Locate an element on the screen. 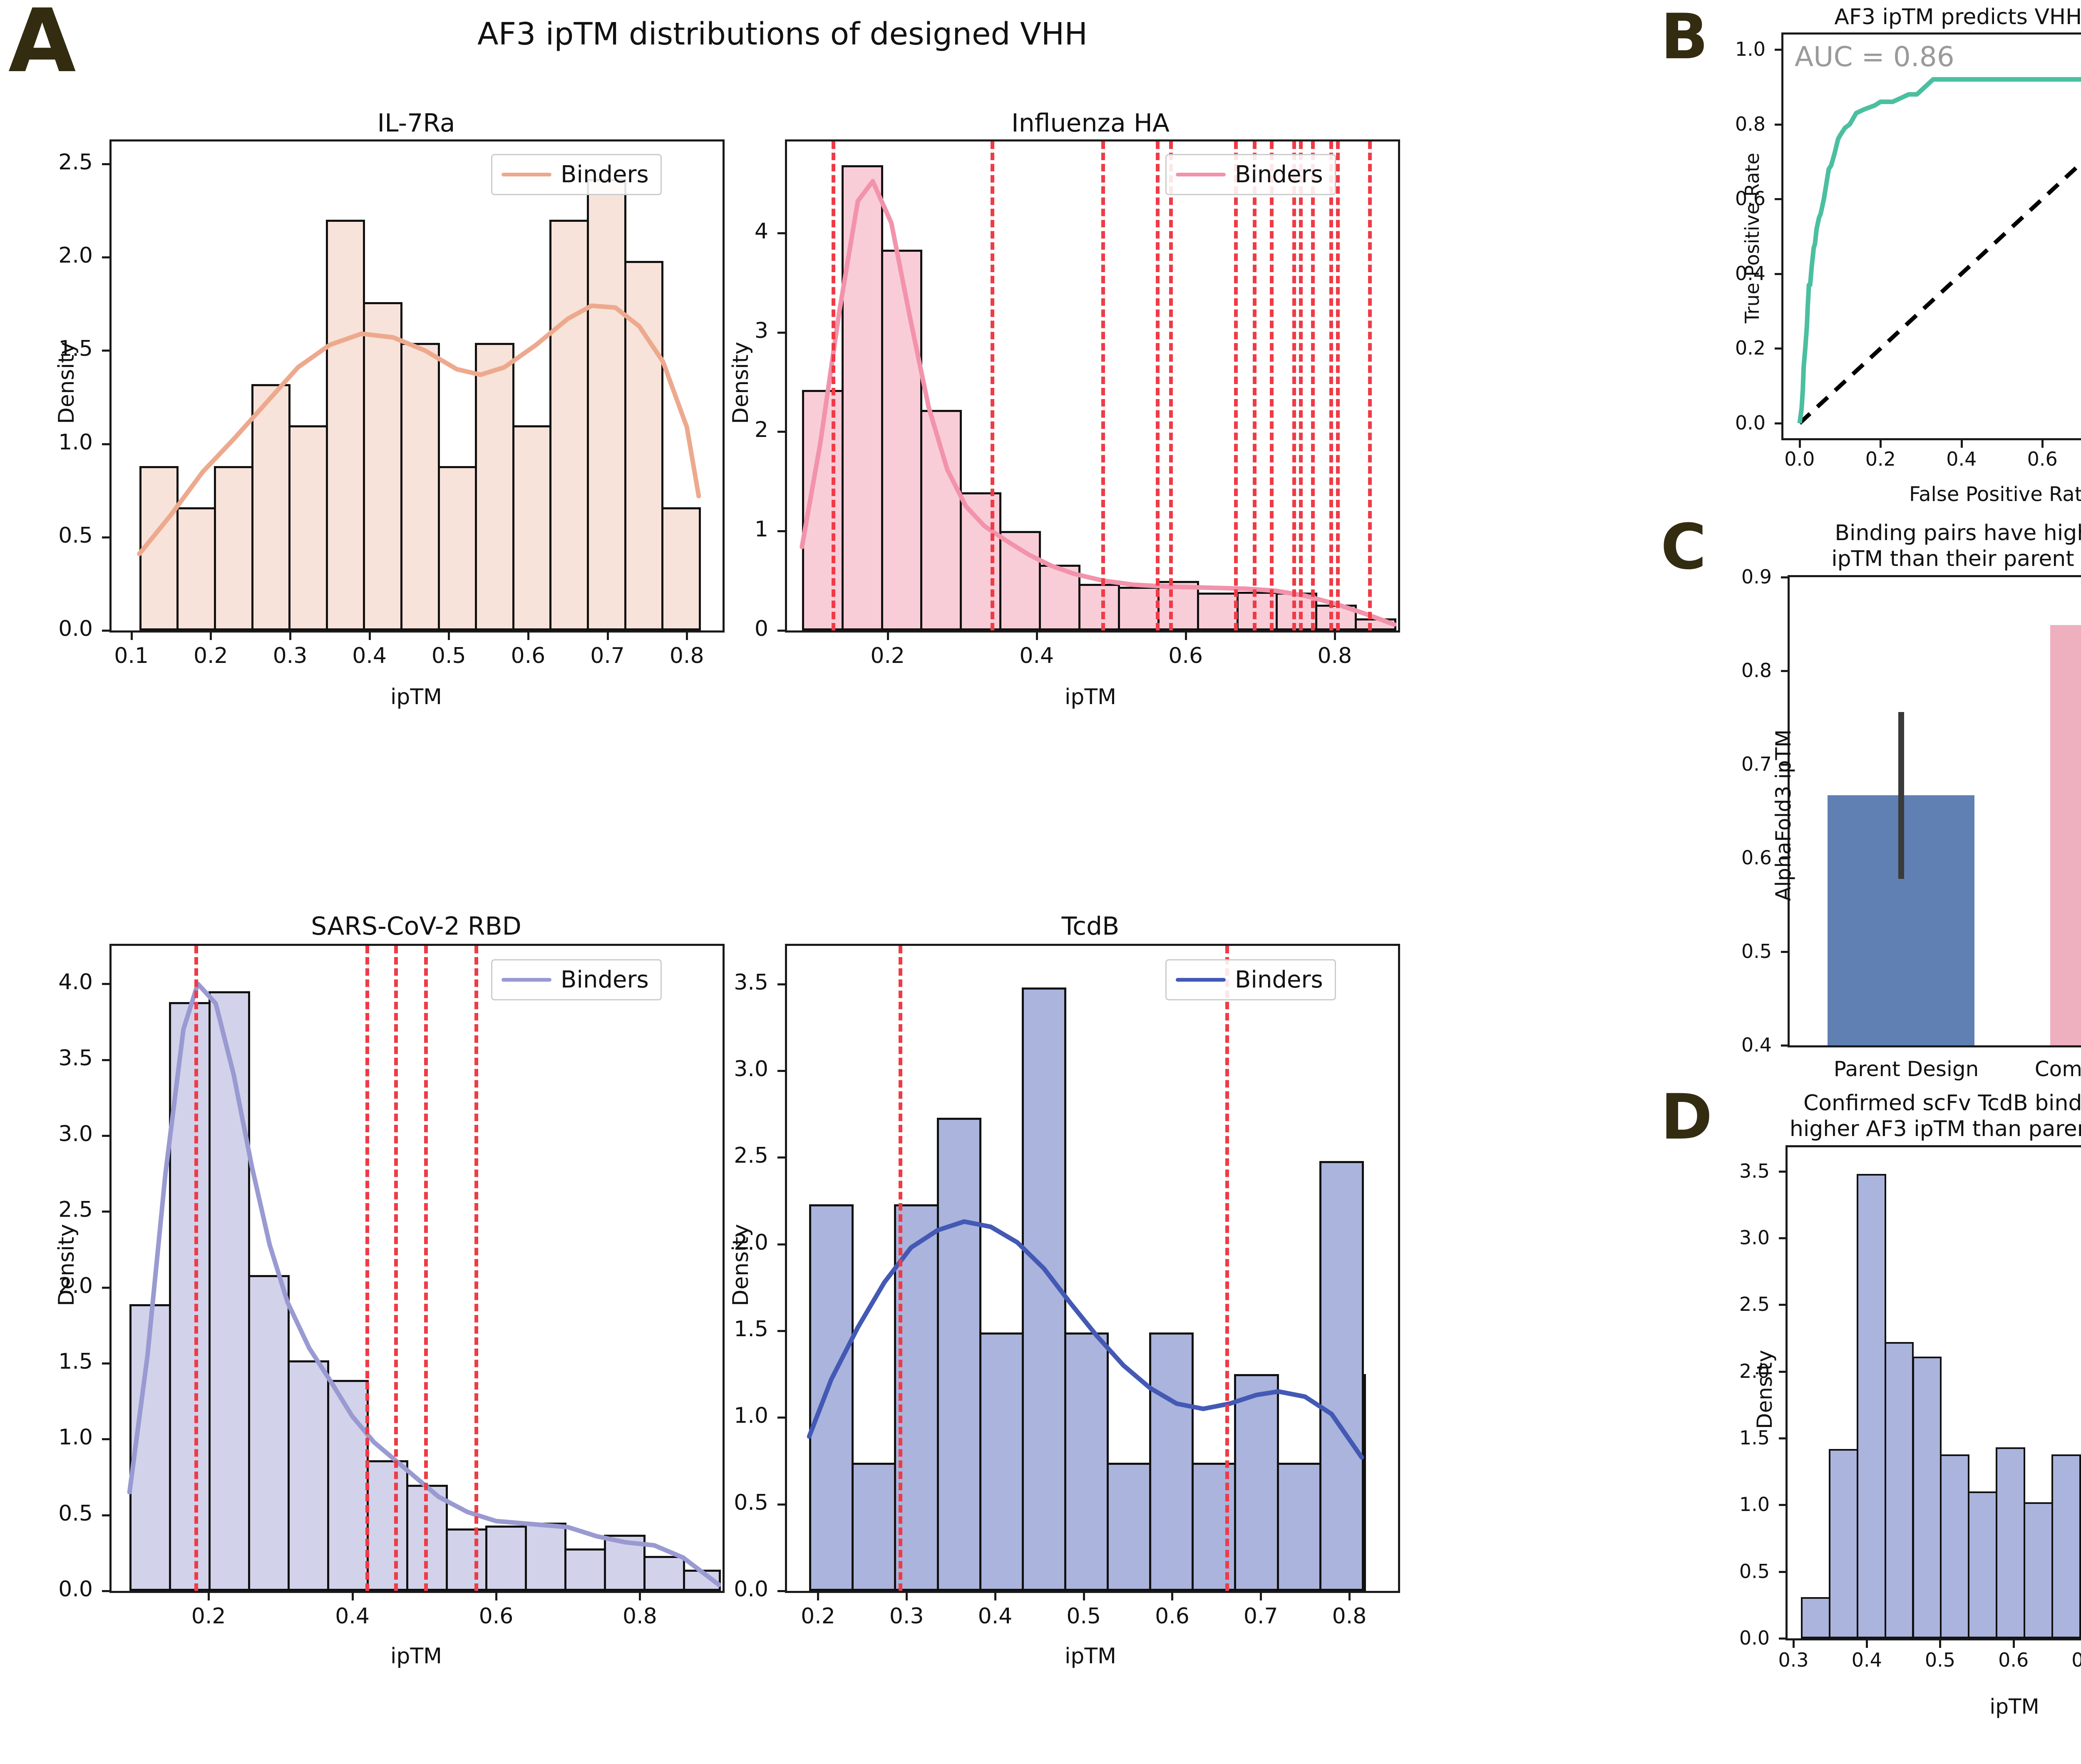  category-label-combined-design: Combined Design is located at coordinates (2057, 1069).